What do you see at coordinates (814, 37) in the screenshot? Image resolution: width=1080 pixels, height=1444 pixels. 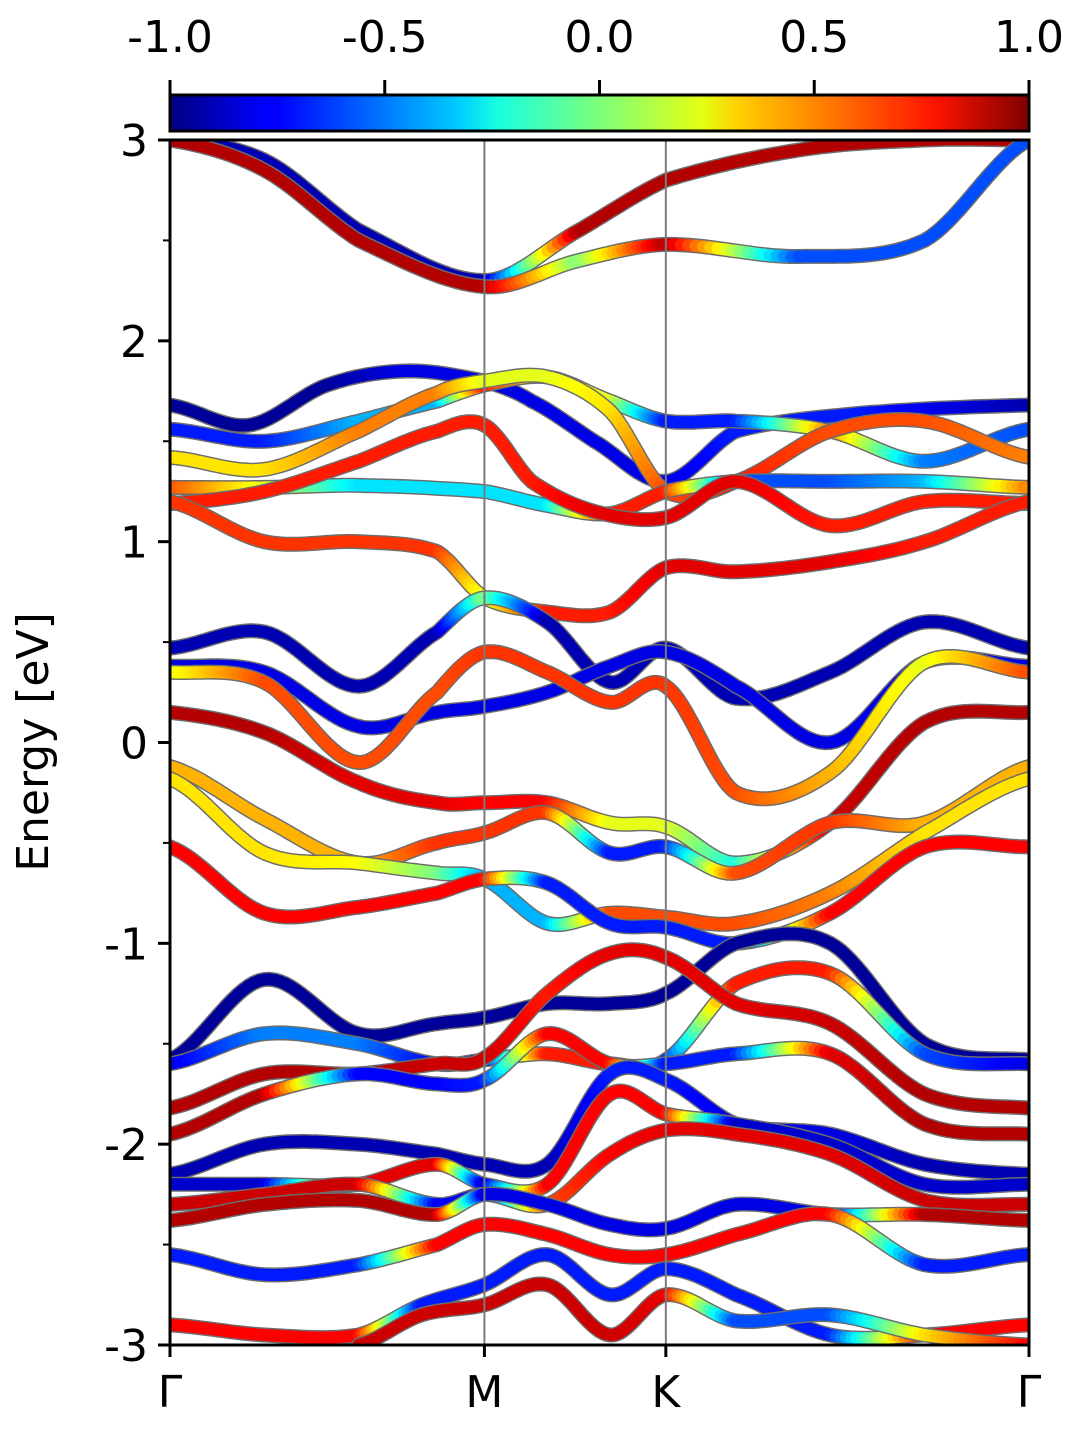 I see `colorbar-tick-label: 0.5` at bounding box center [814, 37].